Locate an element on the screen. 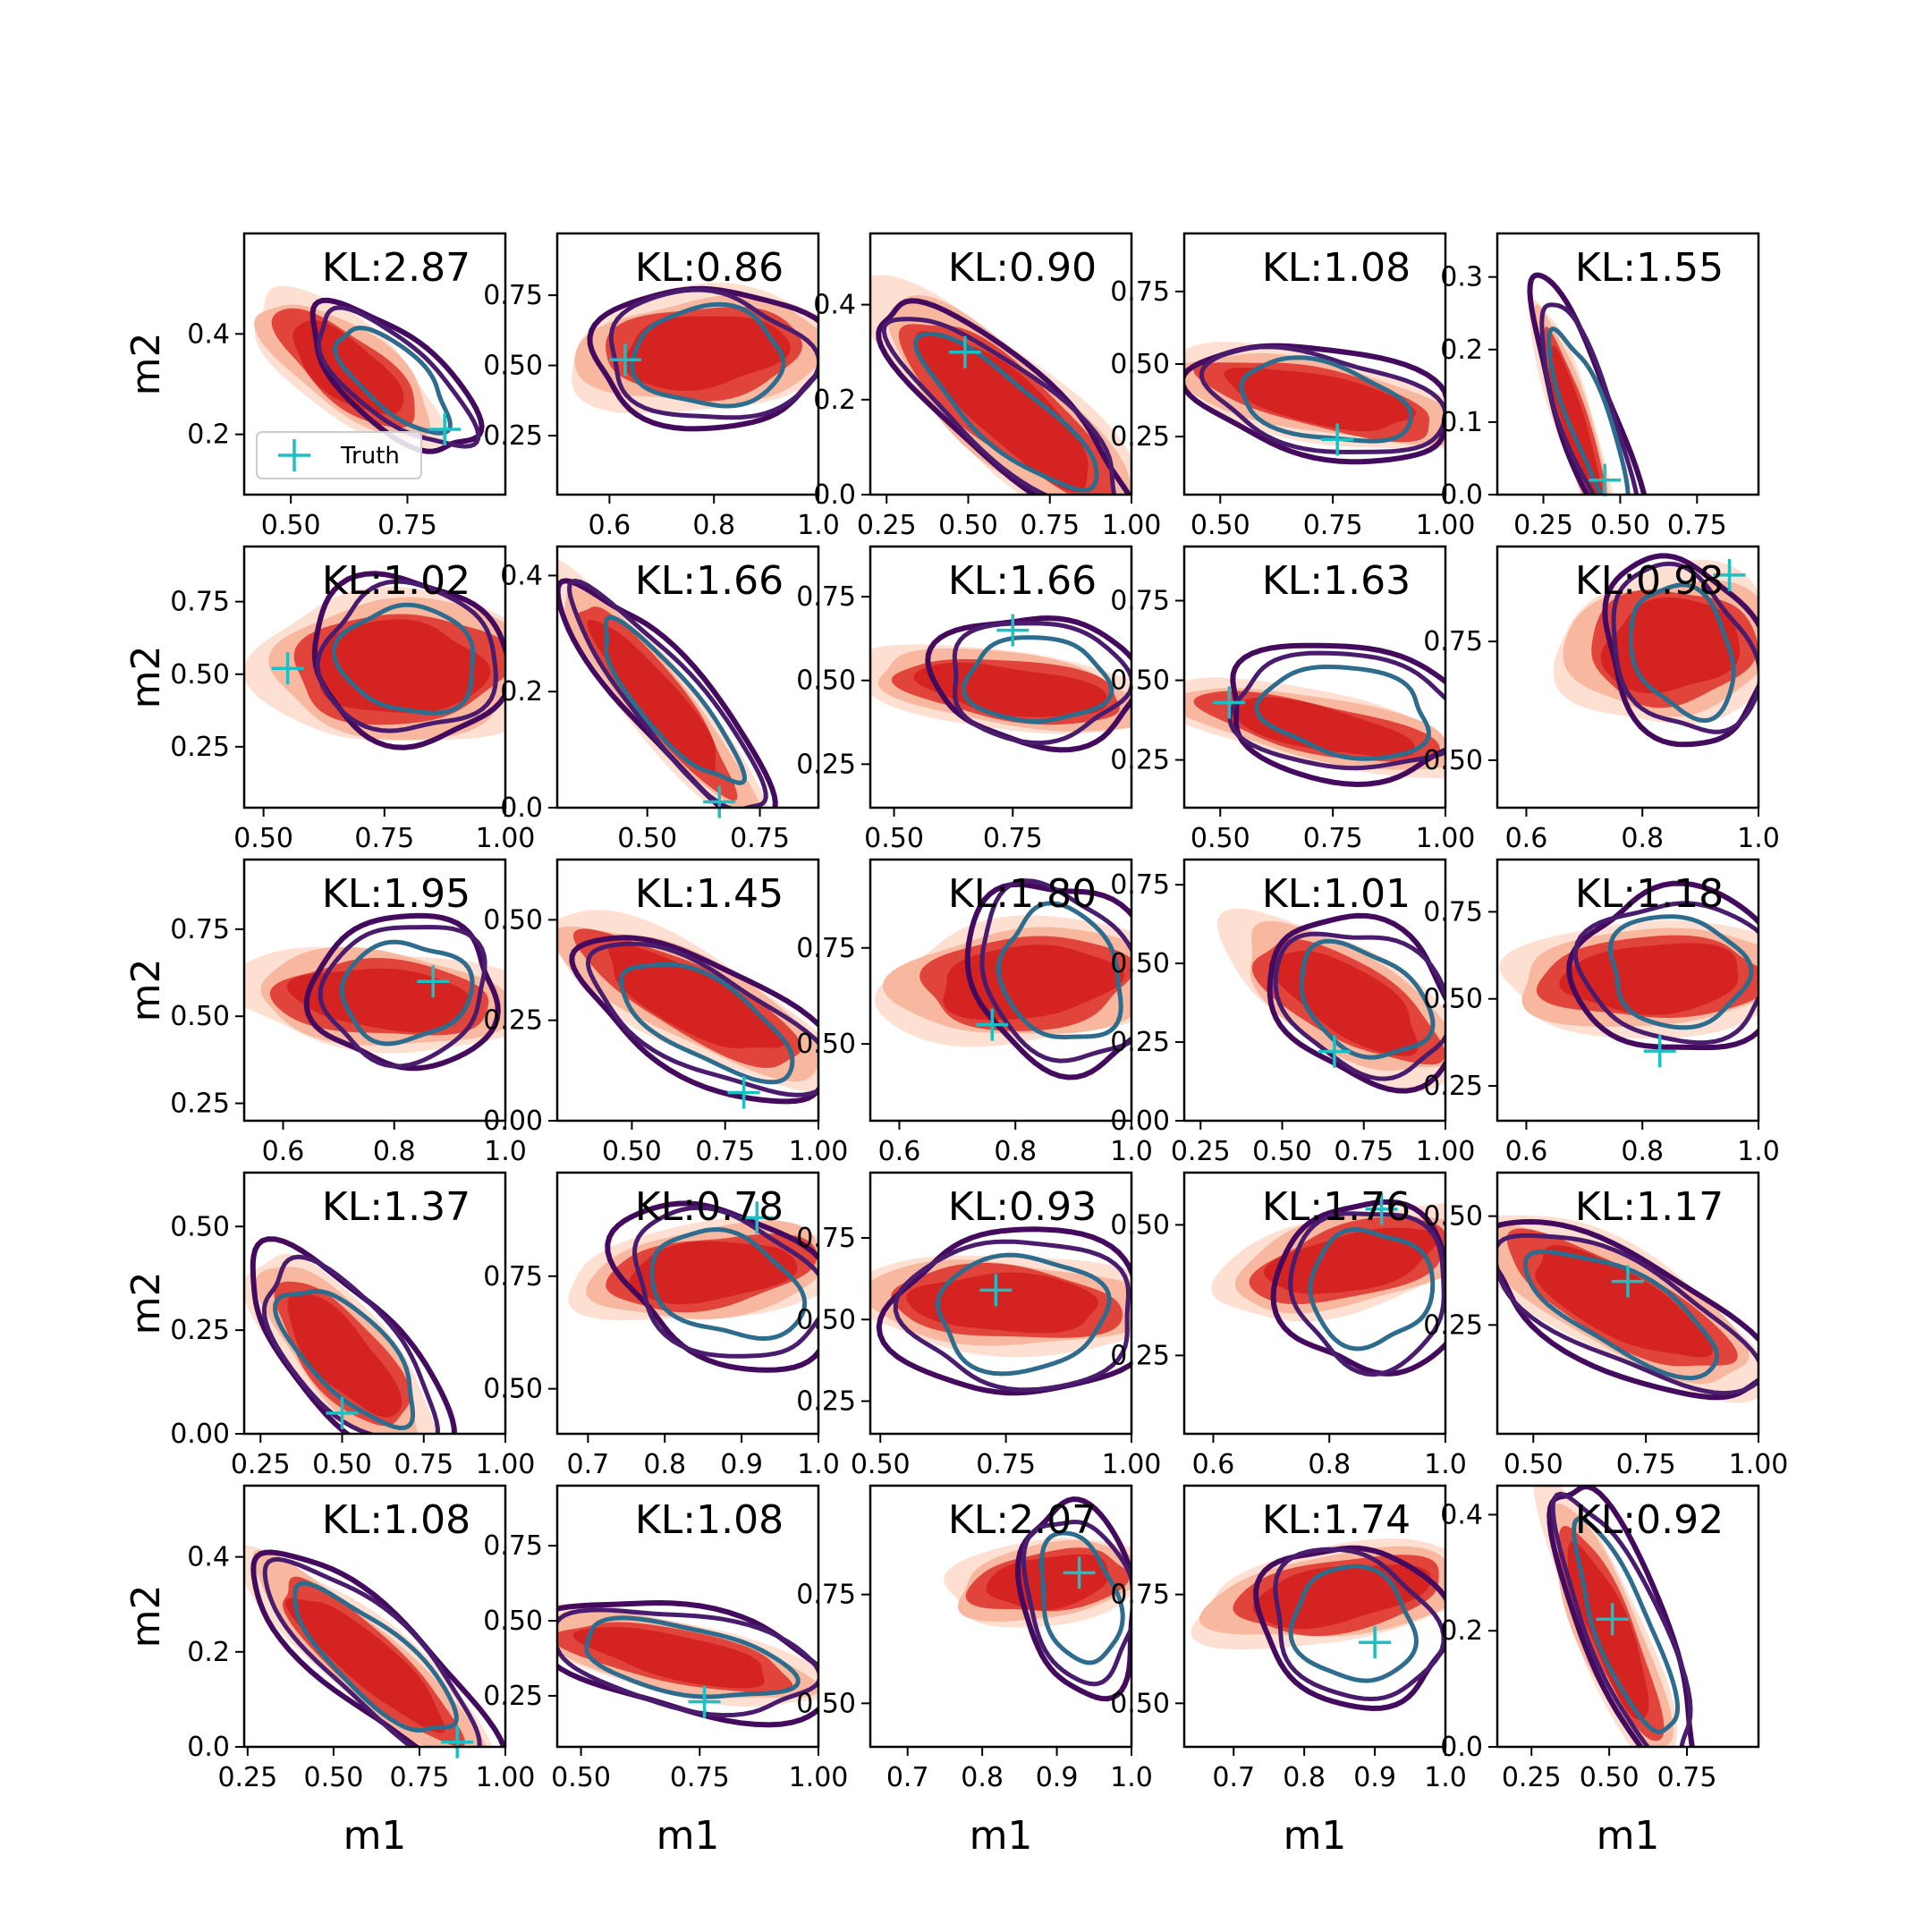 The image size is (1932, 1932). y-axis-label: m2 is located at coordinates (146, 677).